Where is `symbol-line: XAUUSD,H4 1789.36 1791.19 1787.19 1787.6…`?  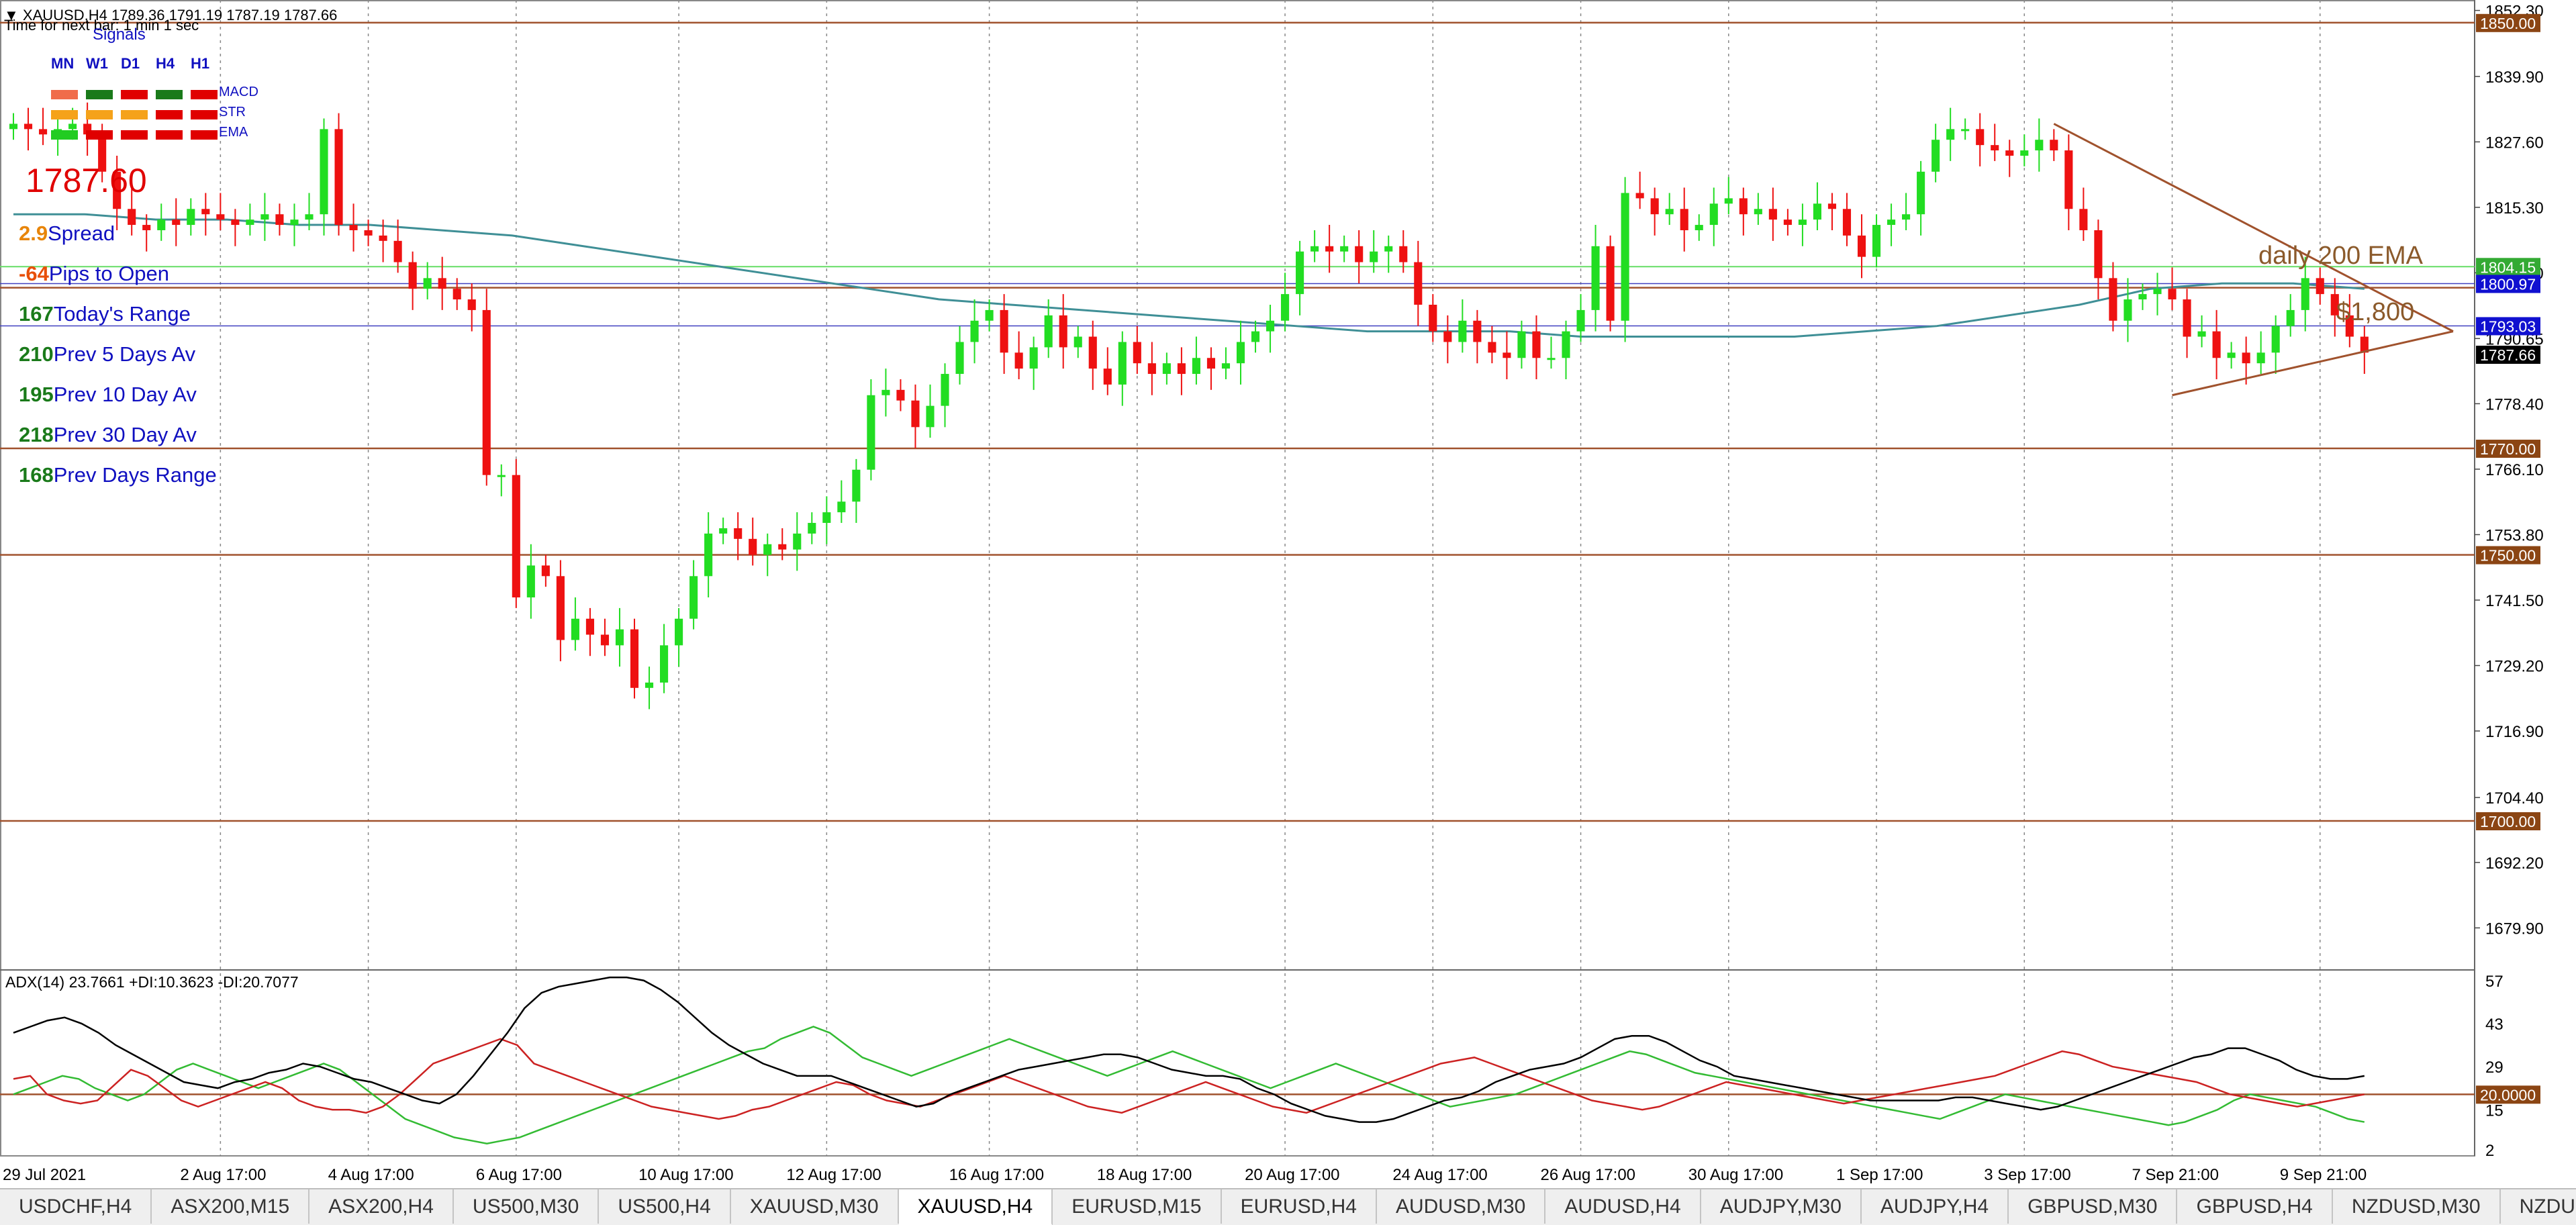
symbol-line: XAUUSD,H4 1789.36 1791.19 1787.19 1787.6… is located at coordinates (180, 15).